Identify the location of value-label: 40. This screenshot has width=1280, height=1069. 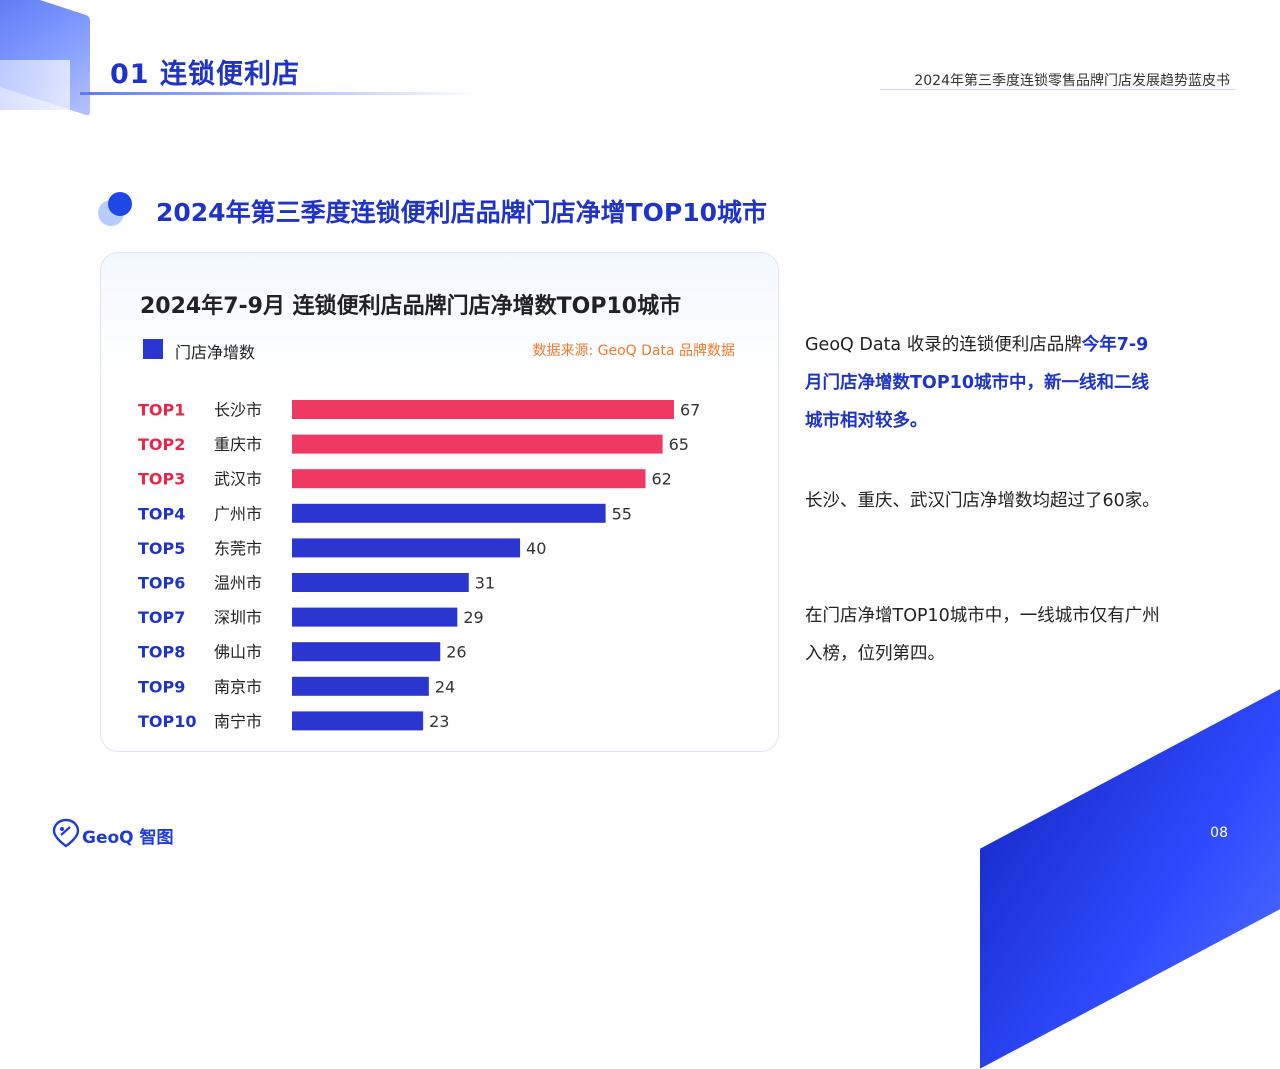
(536, 548).